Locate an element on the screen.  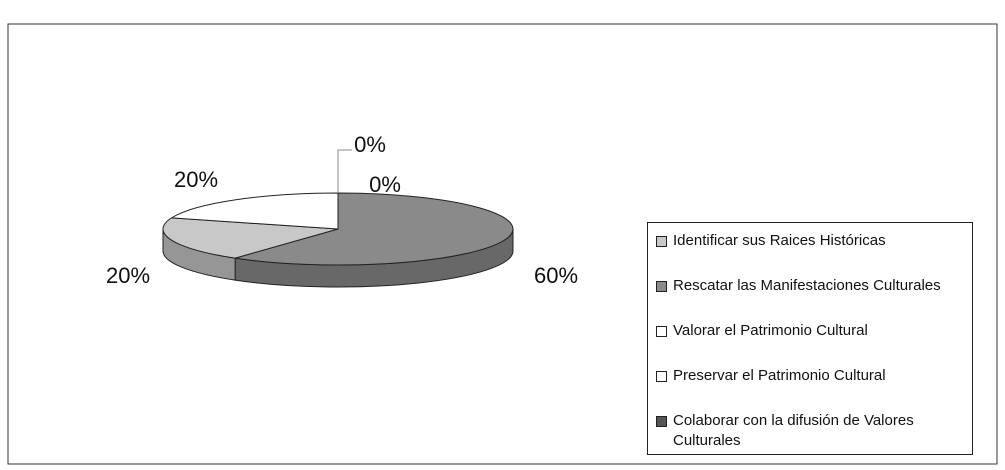
legend-item: Rescatar las Manifestaciones Culturales is located at coordinates (810, 298).